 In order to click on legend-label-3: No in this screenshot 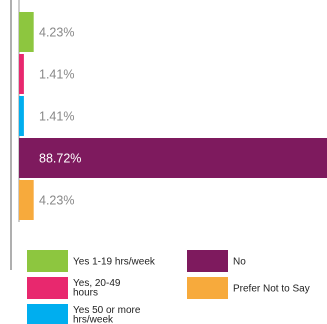, I will do `click(239, 262)`.